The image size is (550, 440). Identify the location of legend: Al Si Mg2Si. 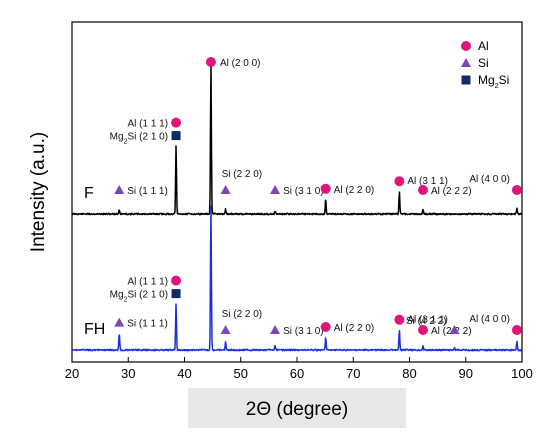
(485, 64).